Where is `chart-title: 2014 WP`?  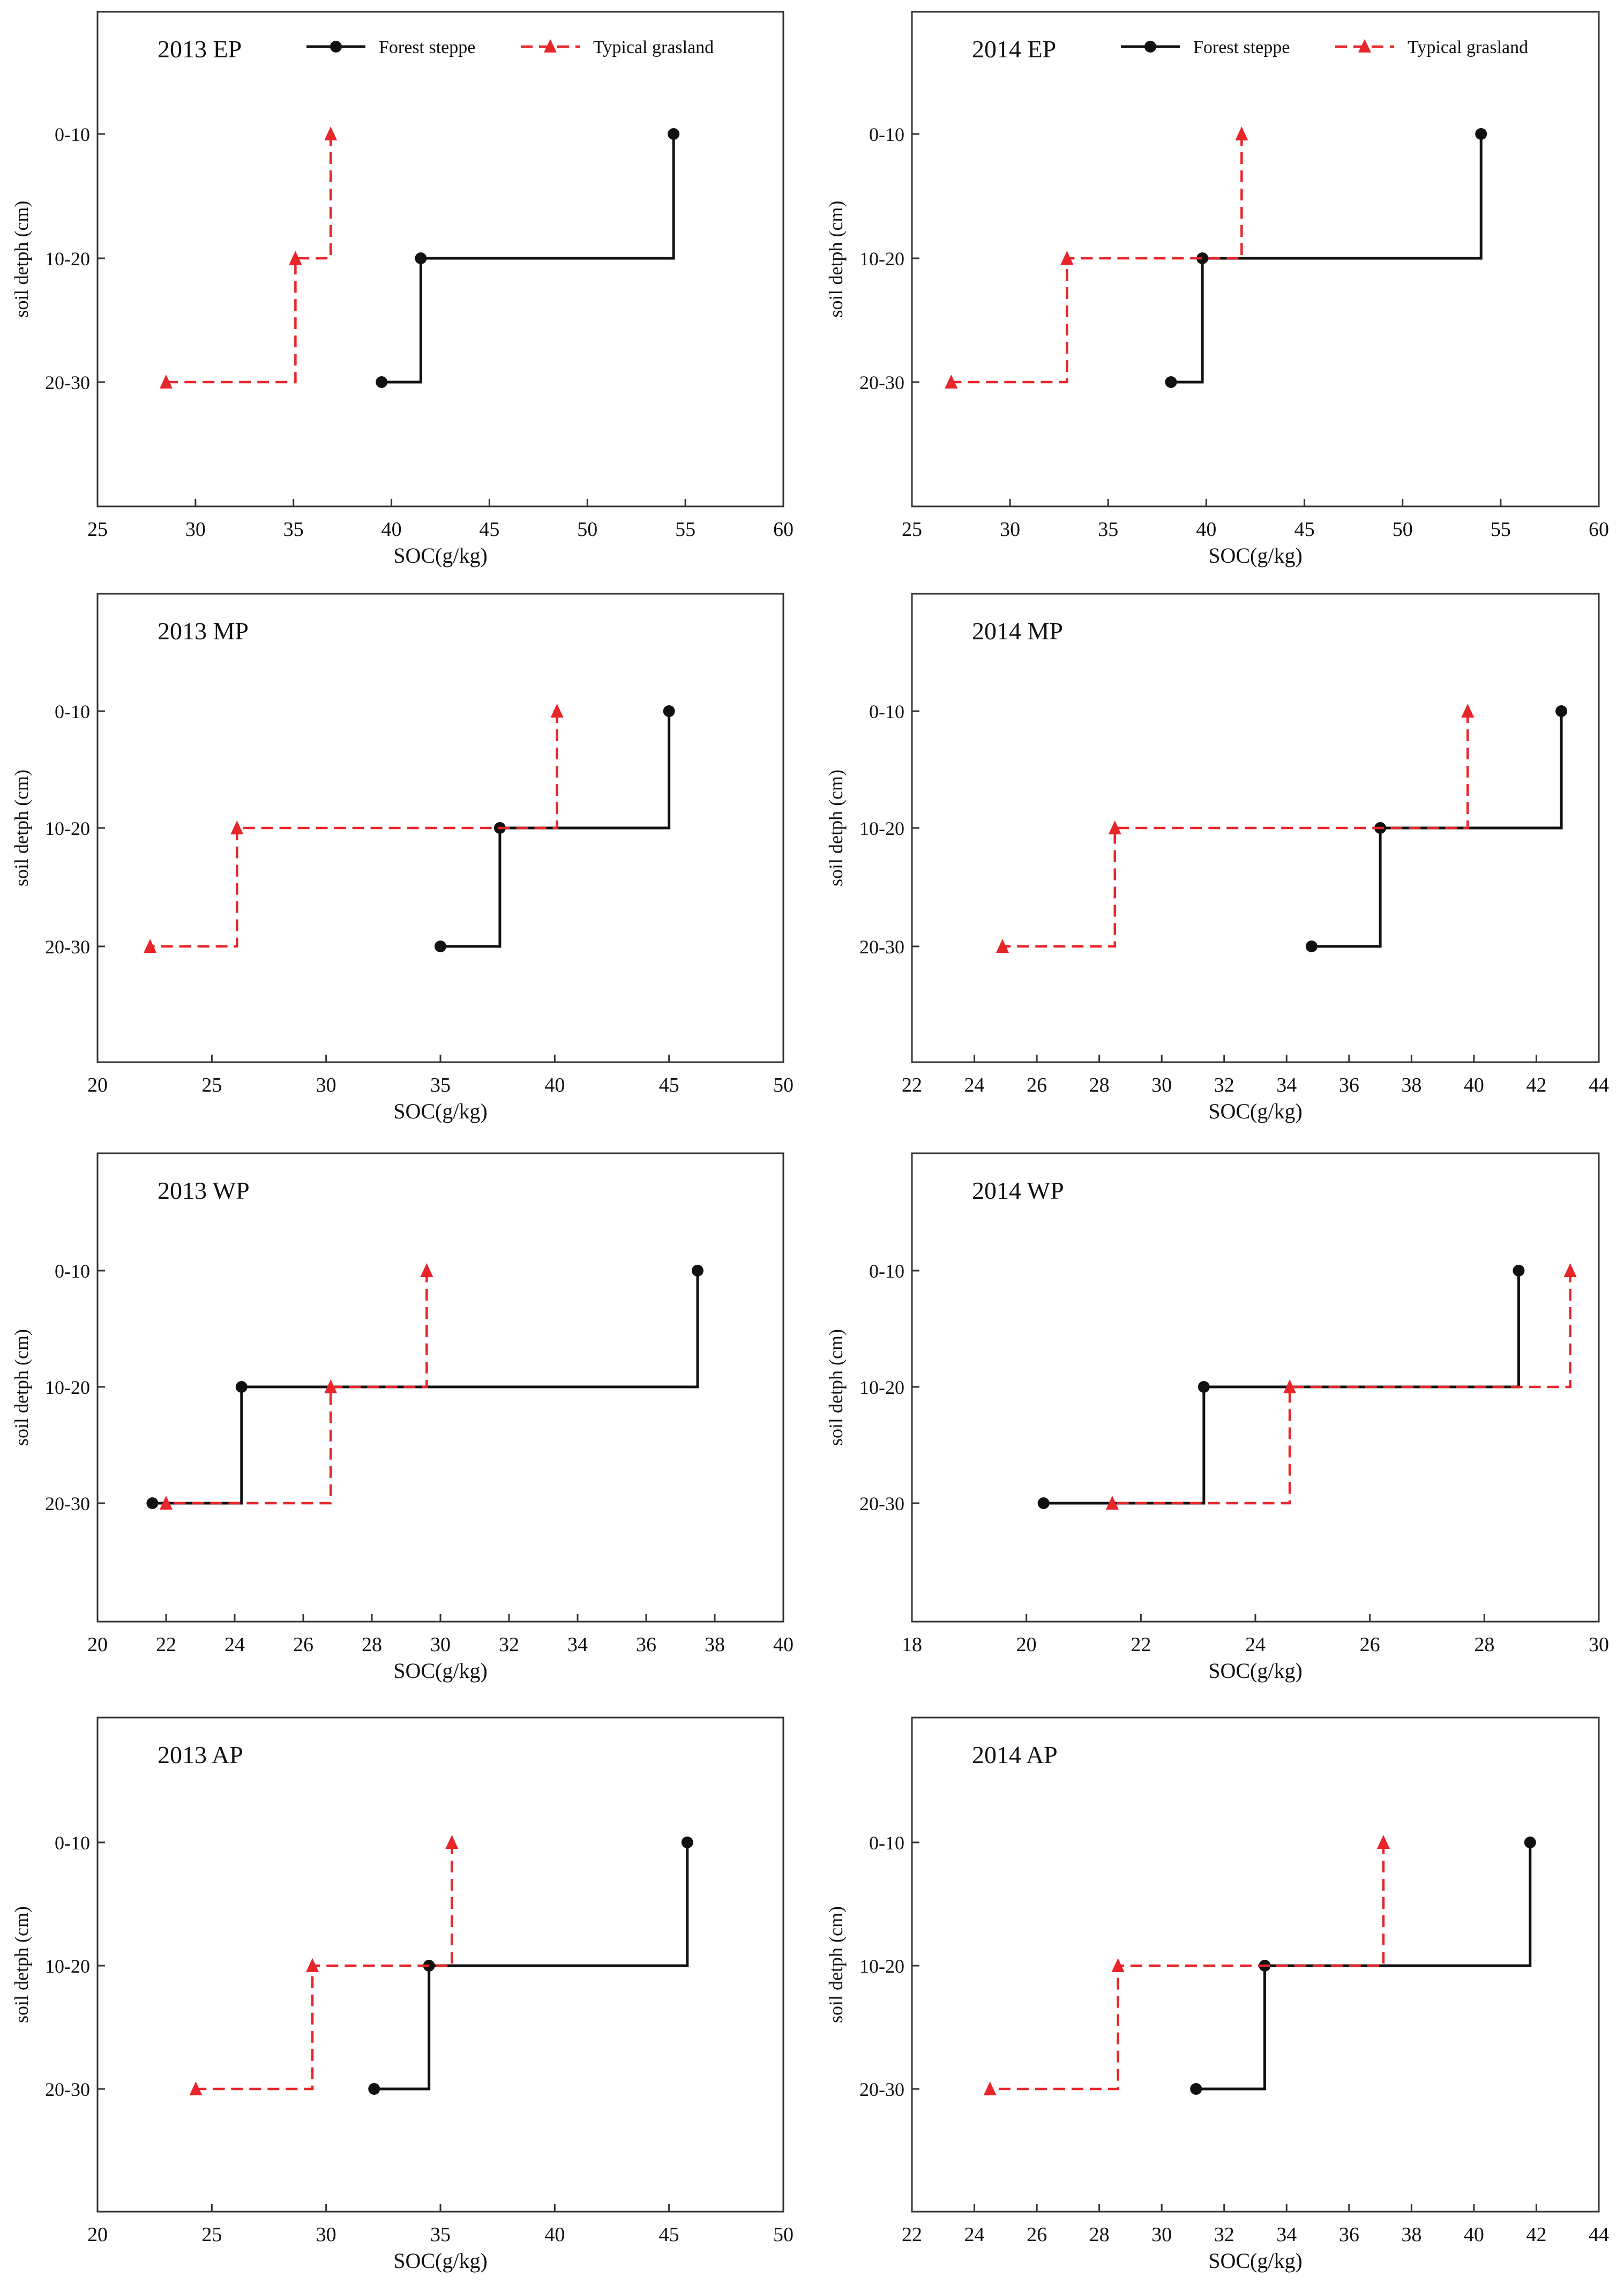 chart-title: 2014 WP is located at coordinates (1018, 1190).